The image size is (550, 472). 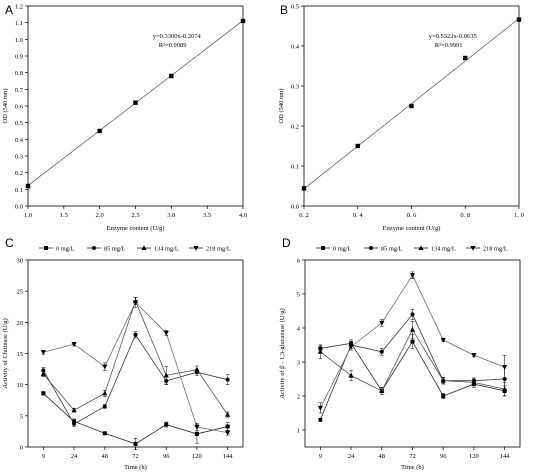 What do you see at coordinates (5, 353) in the screenshot?
I see `y-axis-label: Activity of Chitinase (U/g)` at bounding box center [5, 353].